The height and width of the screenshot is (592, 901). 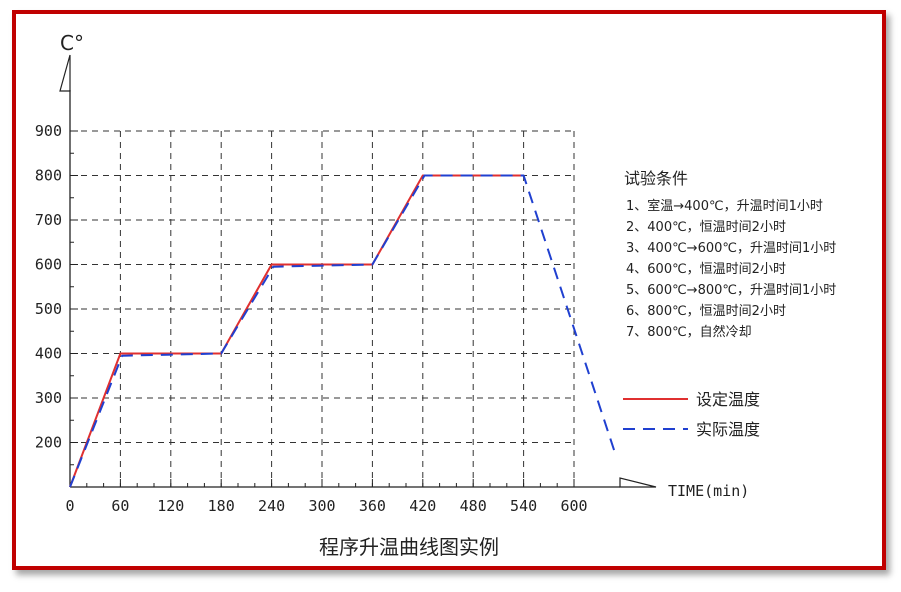 What do you see at coordinates (689, 332) in the screenshot?
I see `condition-item: 7、800℃，自然冷却` at bounding box center [689, 332].